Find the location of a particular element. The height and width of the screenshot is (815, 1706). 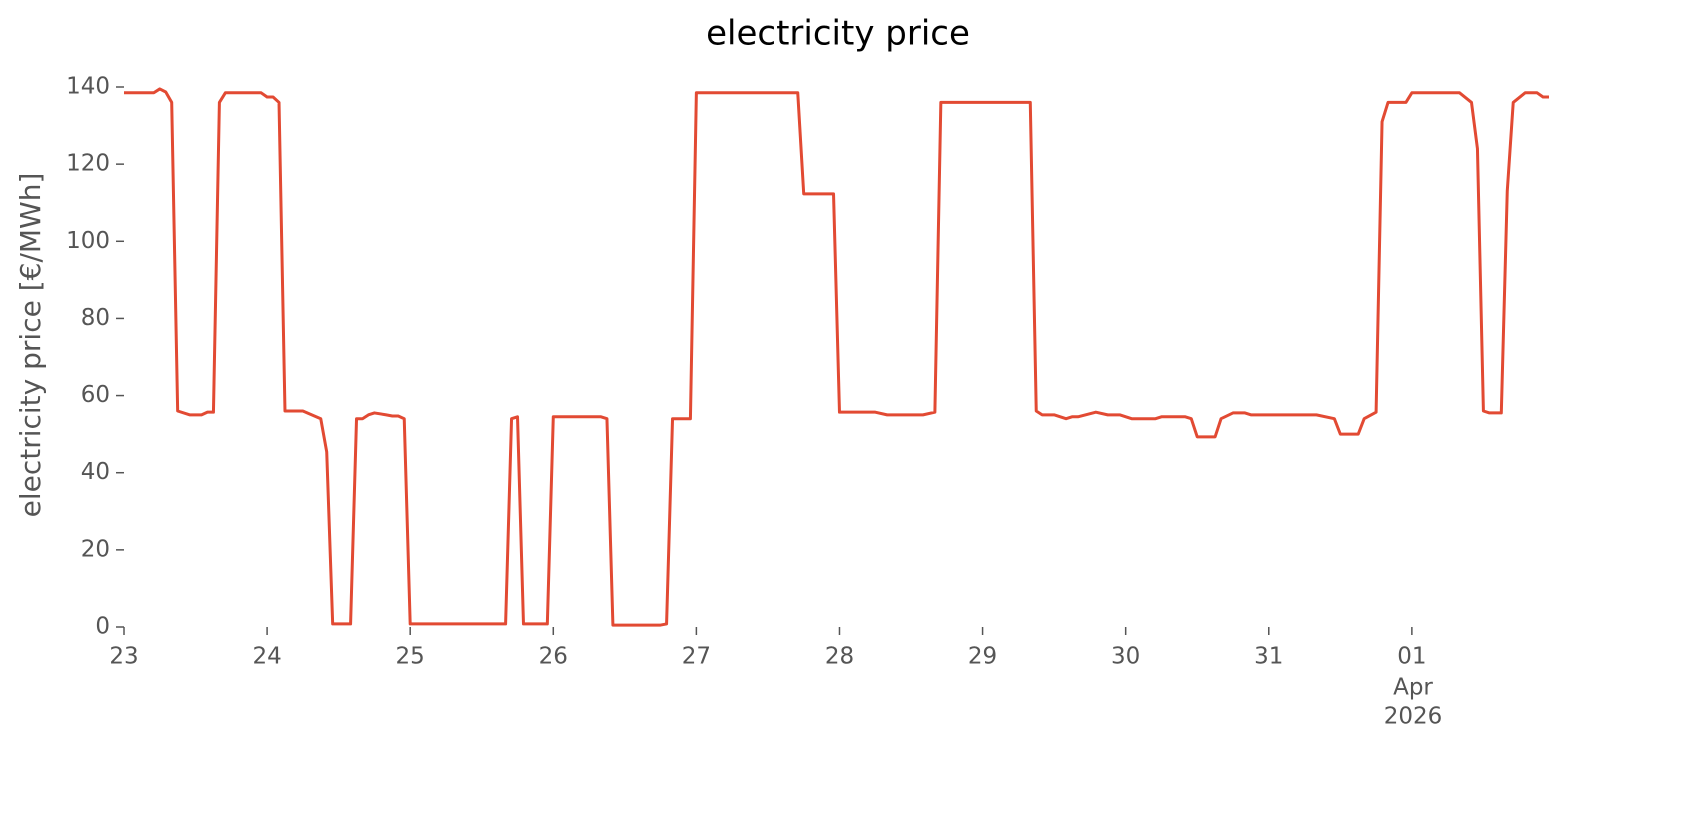

x-year-label: 2026 is located at coordinates (1413, 717).